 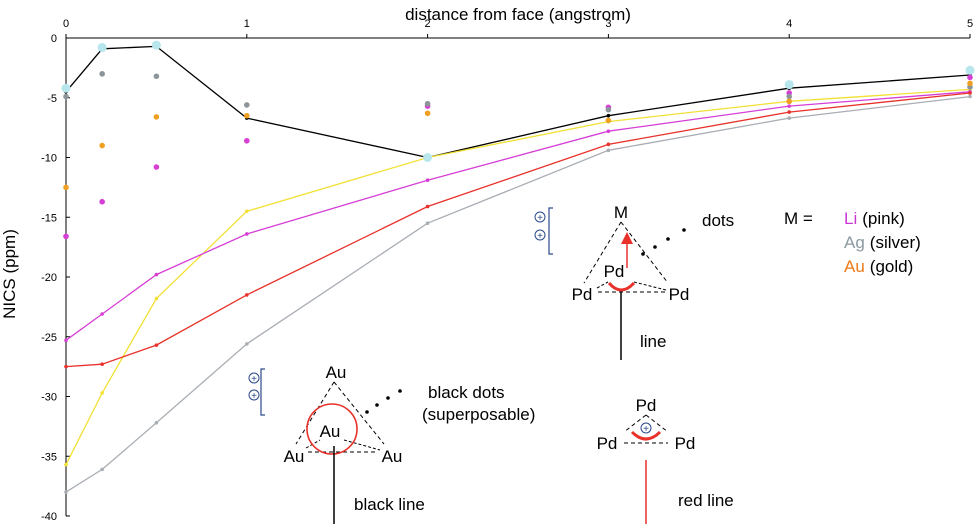 What do you see at coordinates (653, 341) in the screenshot?
I see `diagram-pd-m-line-label: line` at bounding box center [653, 341].